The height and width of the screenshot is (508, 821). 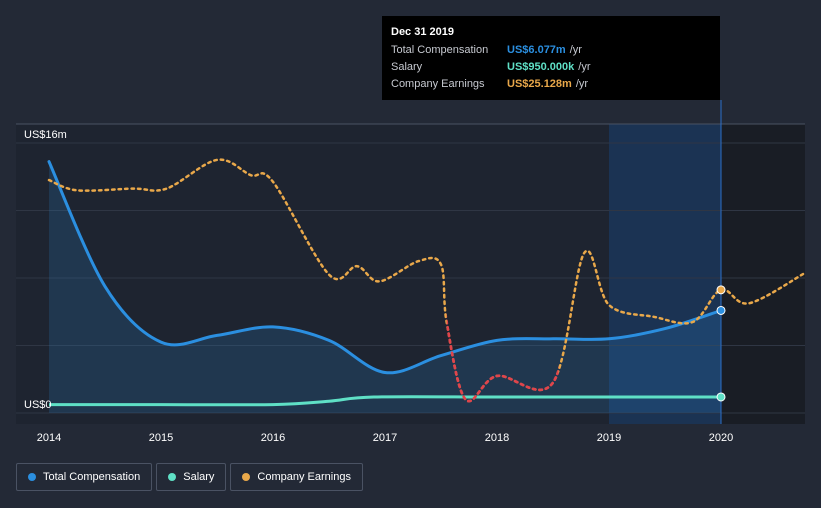 I want to click on tooltip-date: Dec 31 2019, so click(x=422, y=32).